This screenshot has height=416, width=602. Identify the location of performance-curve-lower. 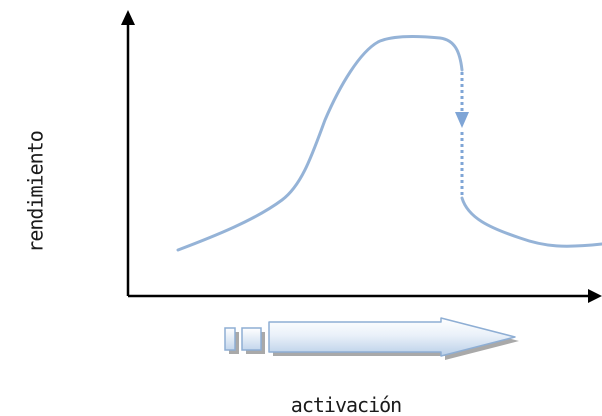
(531, 222).